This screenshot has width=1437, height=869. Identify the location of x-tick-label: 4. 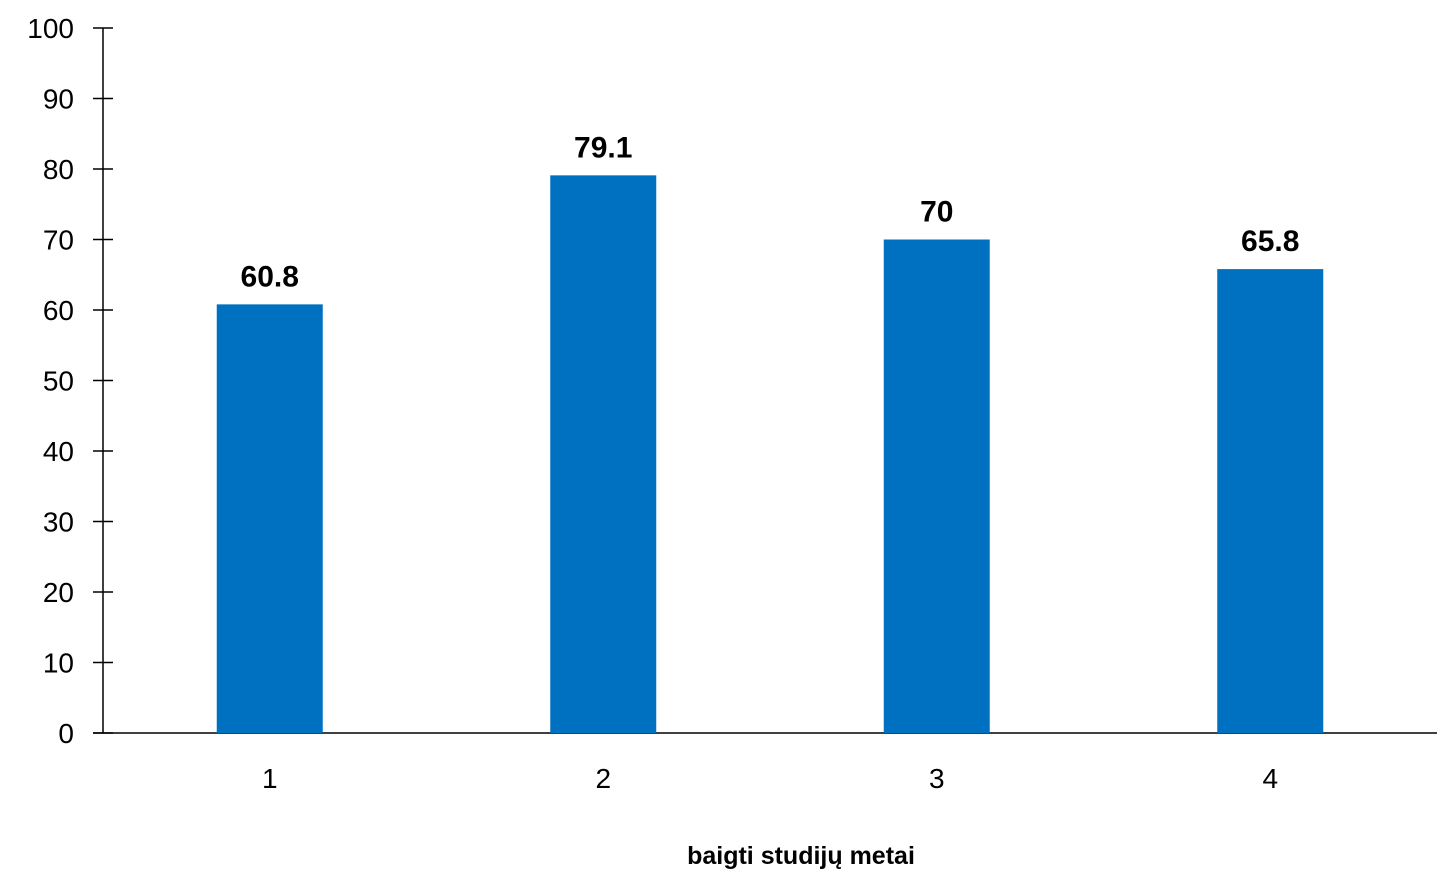
(1270, 778).